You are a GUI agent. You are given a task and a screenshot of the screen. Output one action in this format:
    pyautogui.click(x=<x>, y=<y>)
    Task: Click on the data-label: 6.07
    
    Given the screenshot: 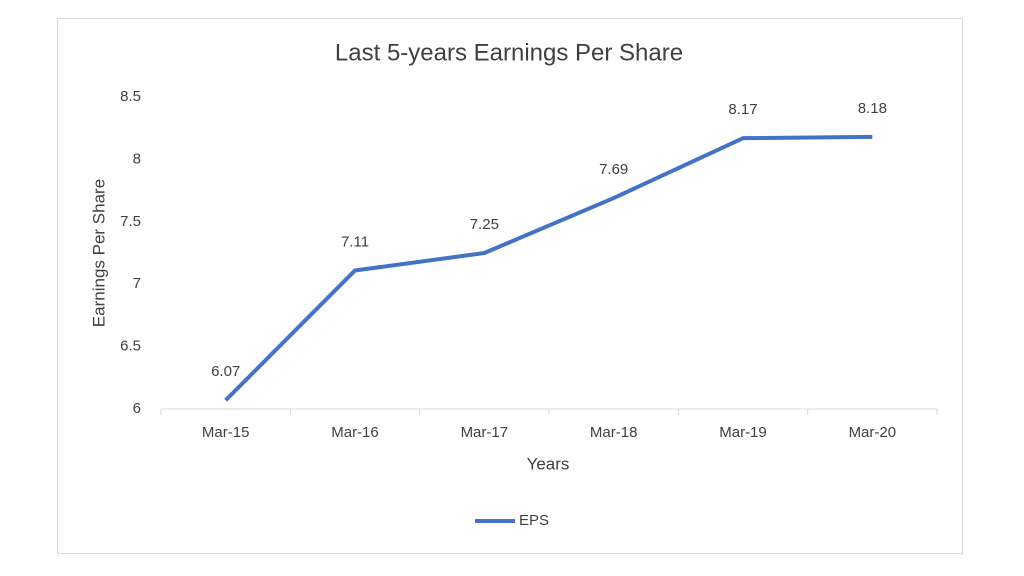 What is the action you would take?
    pyautogui.click(x=225, y=371)
    